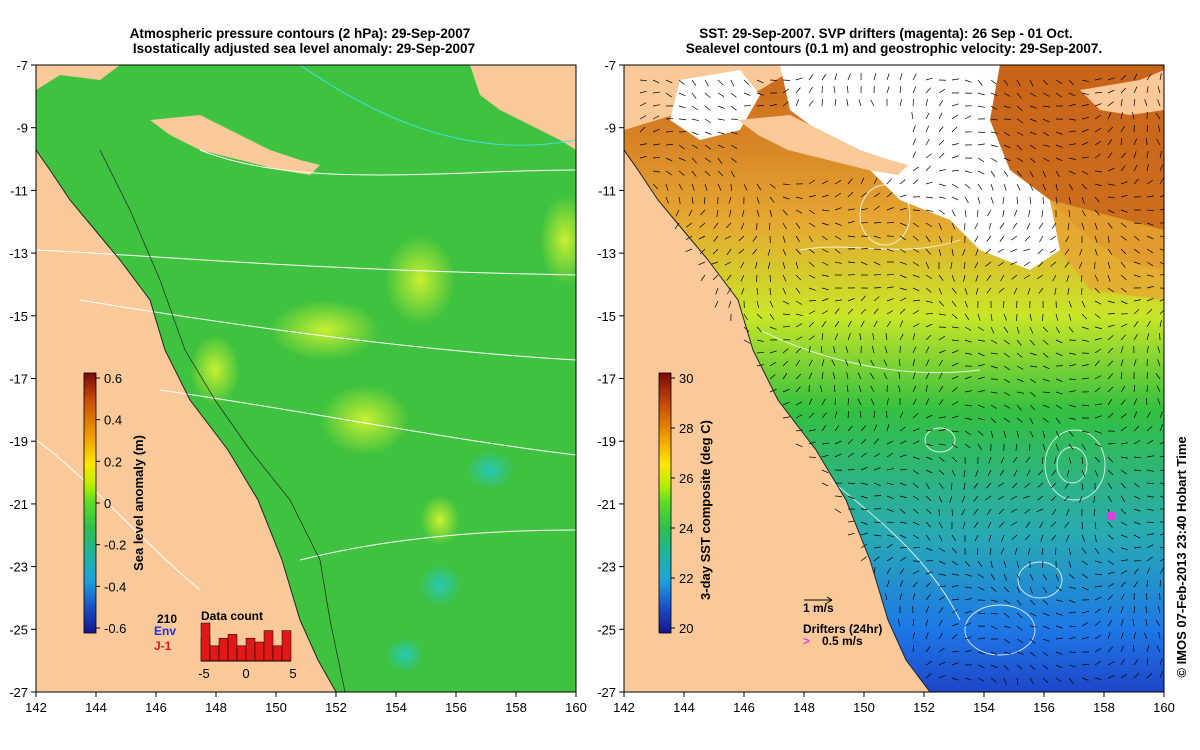 The height and width of the screenshot is (750, 1200). Describe the element at coordinates (222, 420) in the screenshot. I see `left-bathymetry` at that location.